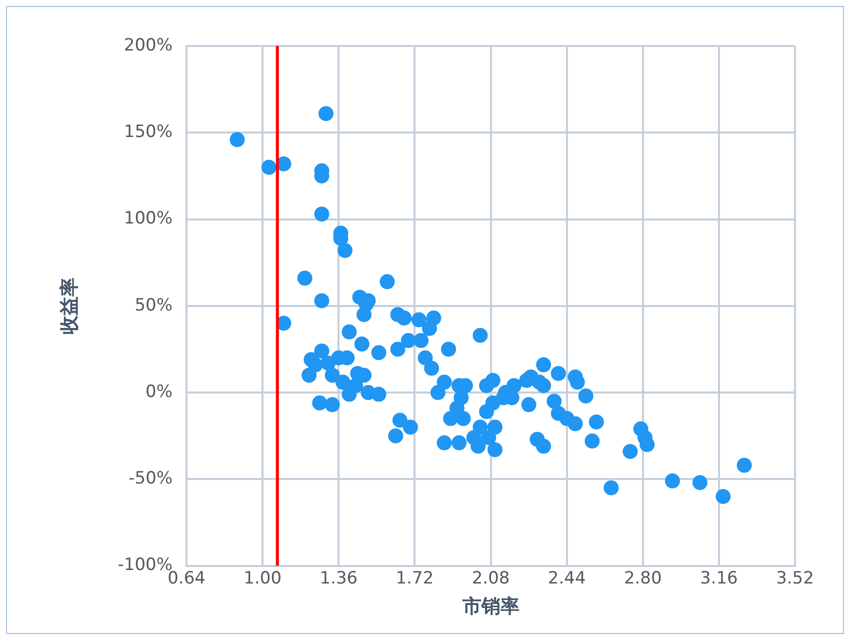  Describe the element at coordinates (153, 305) in the screenshot. I see `y-tick-label: 50%` at that location.